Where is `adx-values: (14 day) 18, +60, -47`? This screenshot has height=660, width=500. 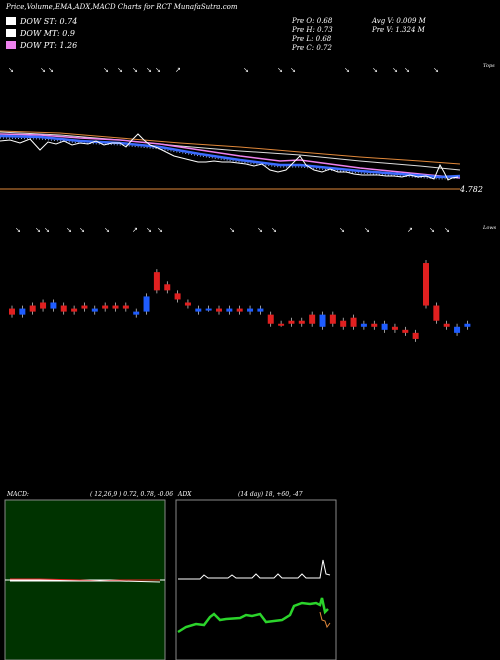
adx-values: (14 day) 18, +60, -47 is located at coordinates (270, 494).